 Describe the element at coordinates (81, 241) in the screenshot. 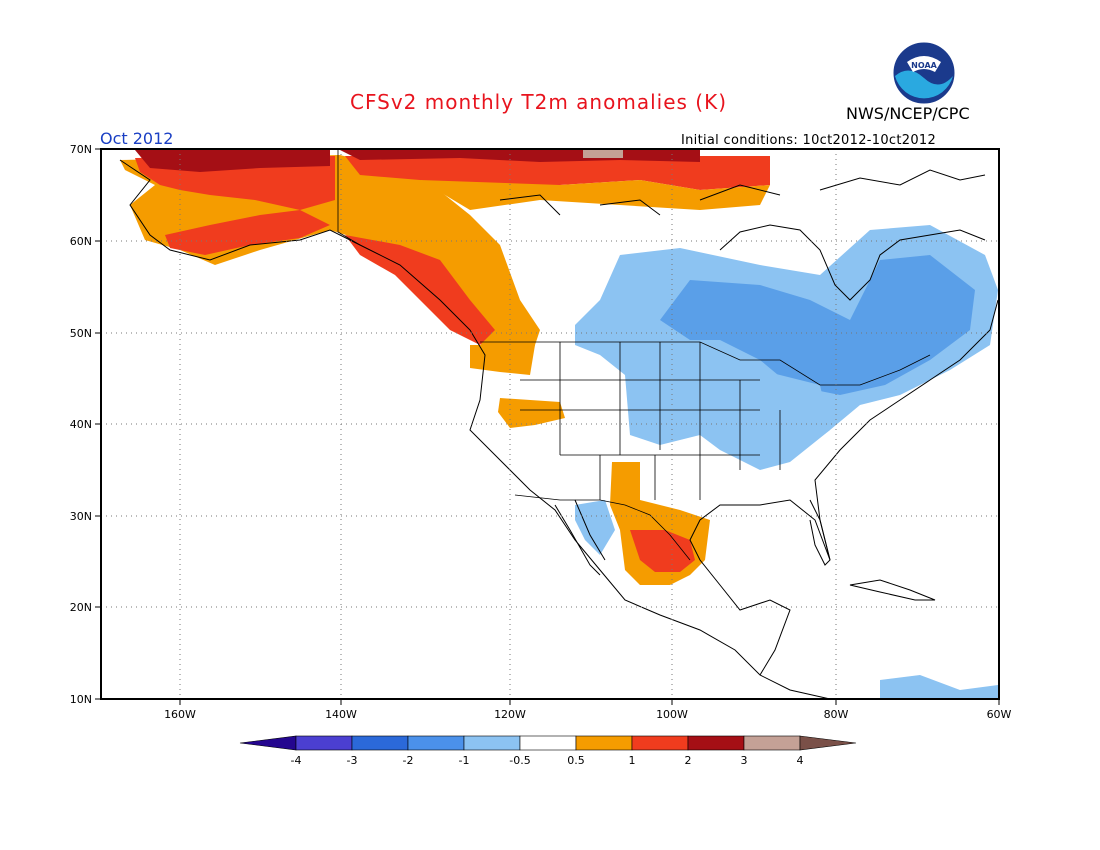

I see `lat-label-60n: 60N` at that location.